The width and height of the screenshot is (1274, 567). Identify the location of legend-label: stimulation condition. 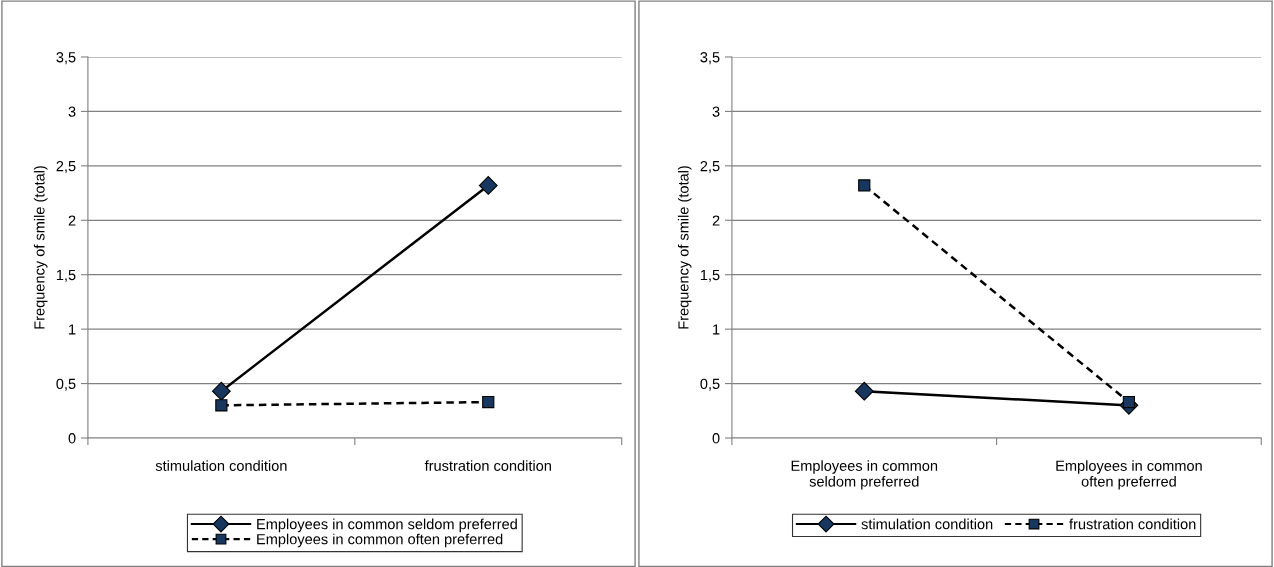
(927, 524).